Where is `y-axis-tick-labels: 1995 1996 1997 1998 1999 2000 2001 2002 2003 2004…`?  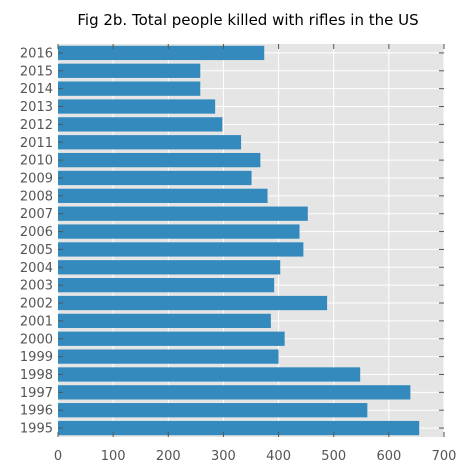
y-axis-tick-labels: 1995 1996 1997 1998 1999 2000 2001 2002 2003 2004… is located at coordinates (36, 241).